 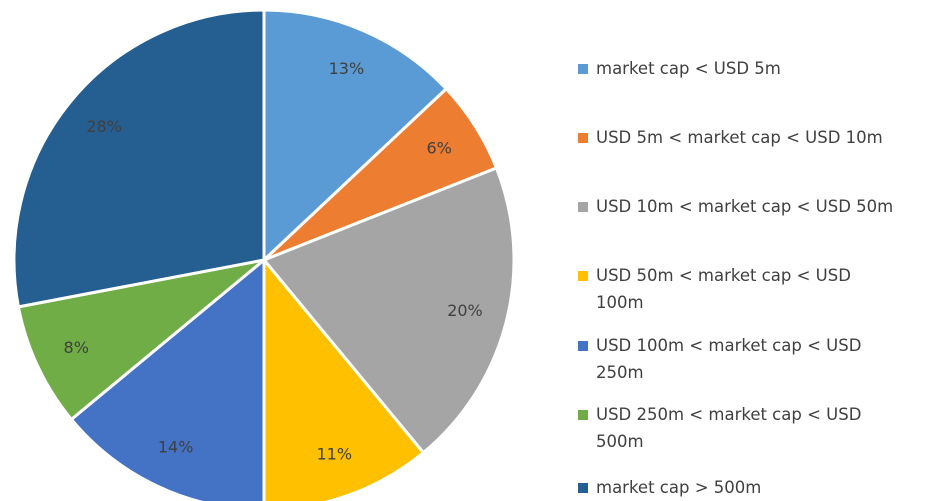 I want to click on legend-item: USD 250m < market cap < USD 500m, so click(x=738, y=428).